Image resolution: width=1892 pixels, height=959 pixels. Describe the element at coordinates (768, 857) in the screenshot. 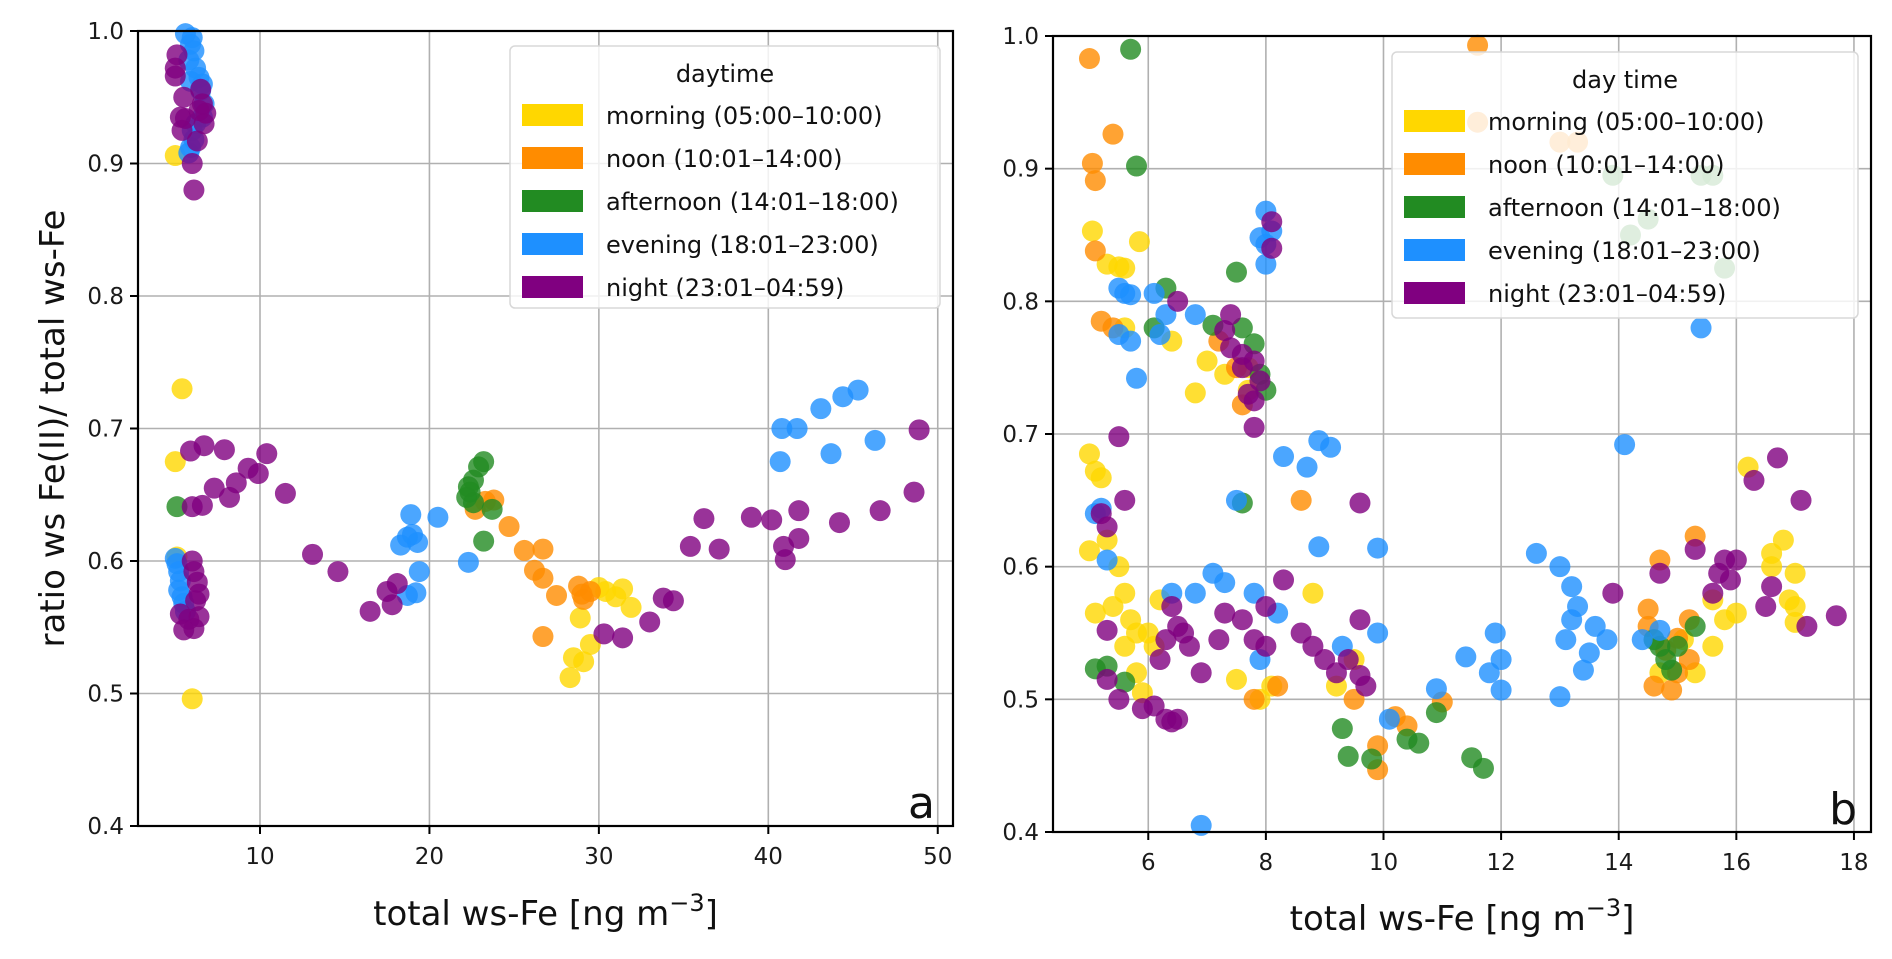

I see `x-tick-label: 40` at that location.